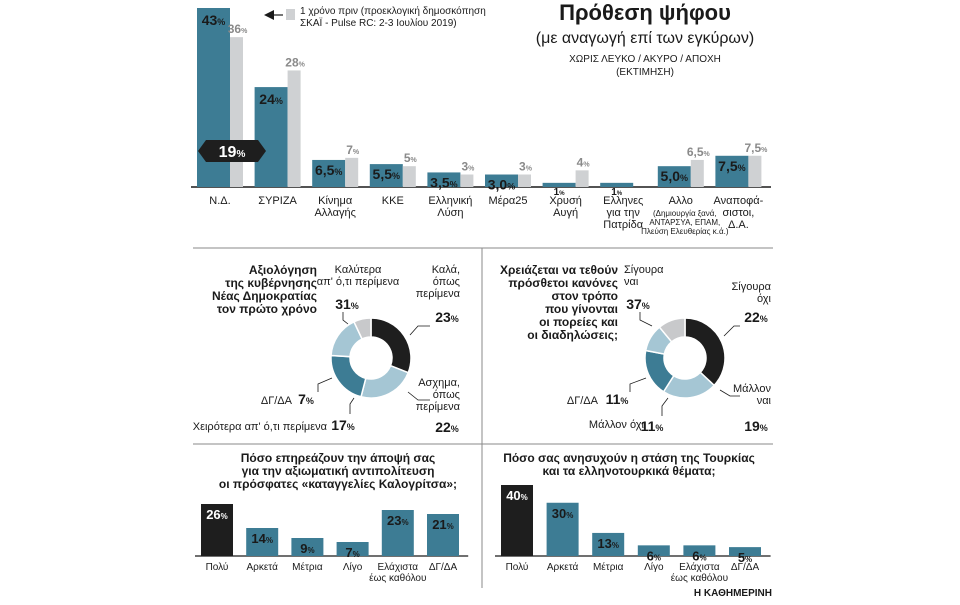 The width and height of the screenshot is (960, 605). I want to click on donut-title-line-0: Χρειάζεται να τεθούν, so click(559, 270).